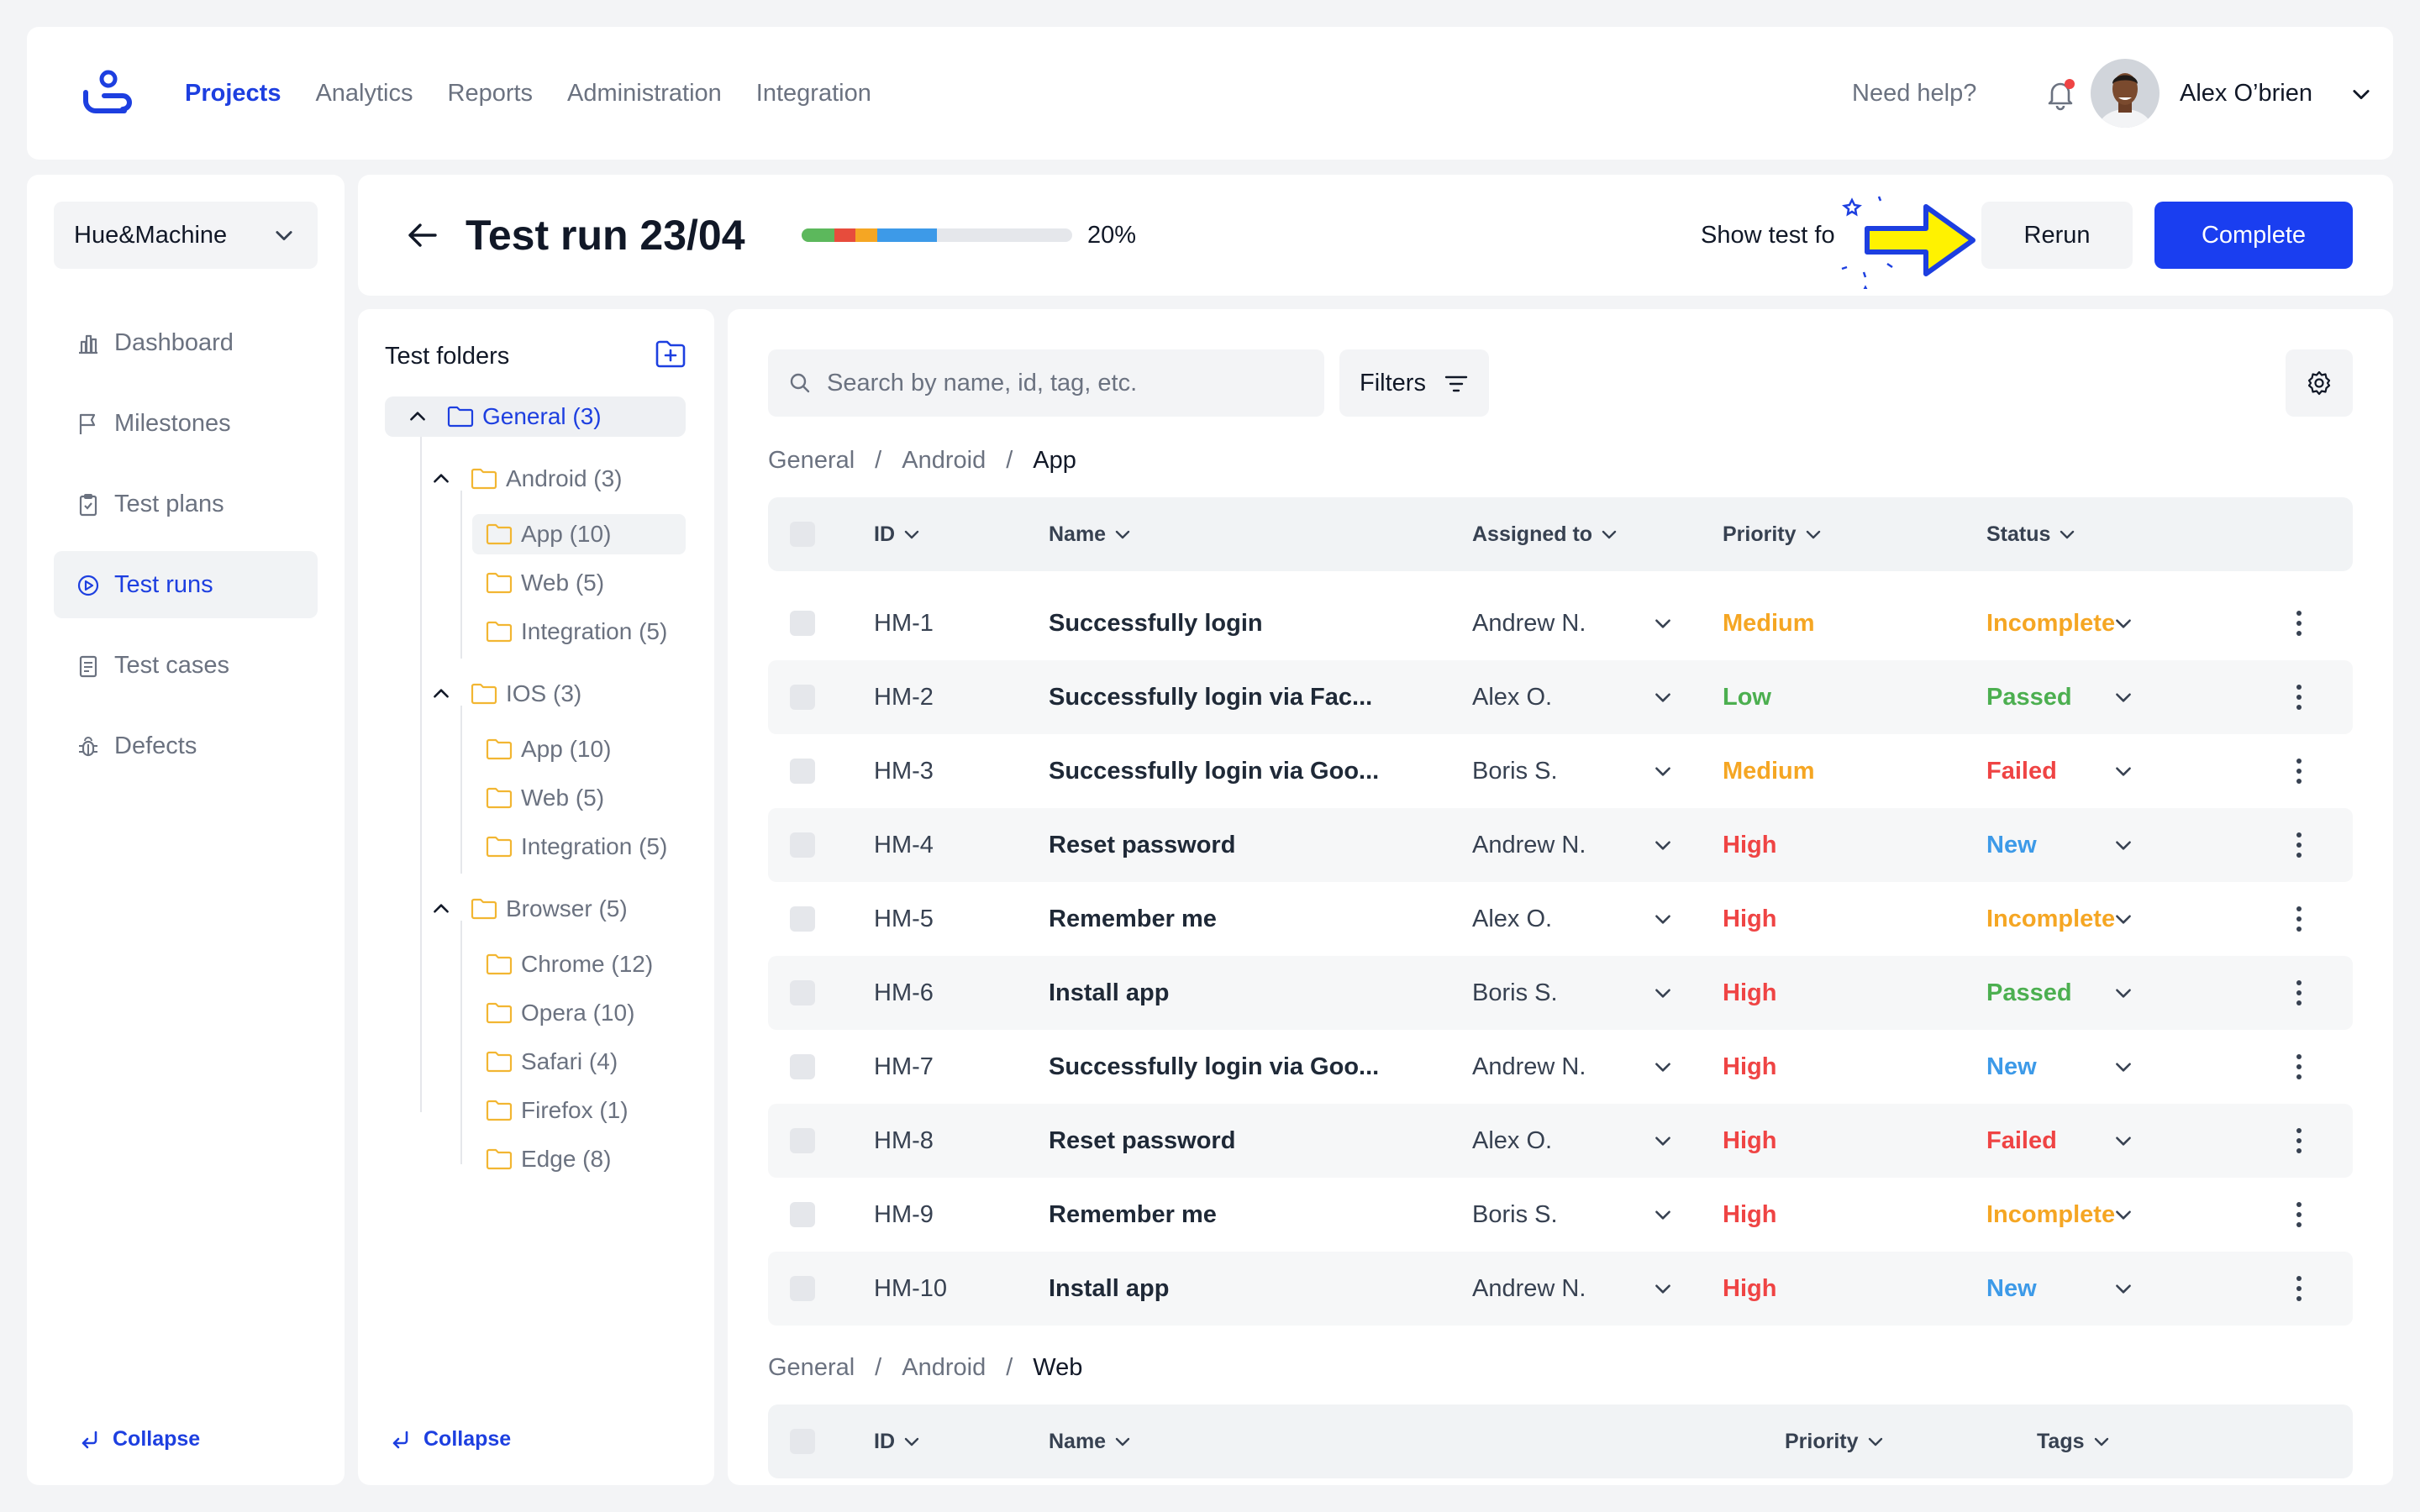  I want to click on row-status: New, so click(2011, 1288).